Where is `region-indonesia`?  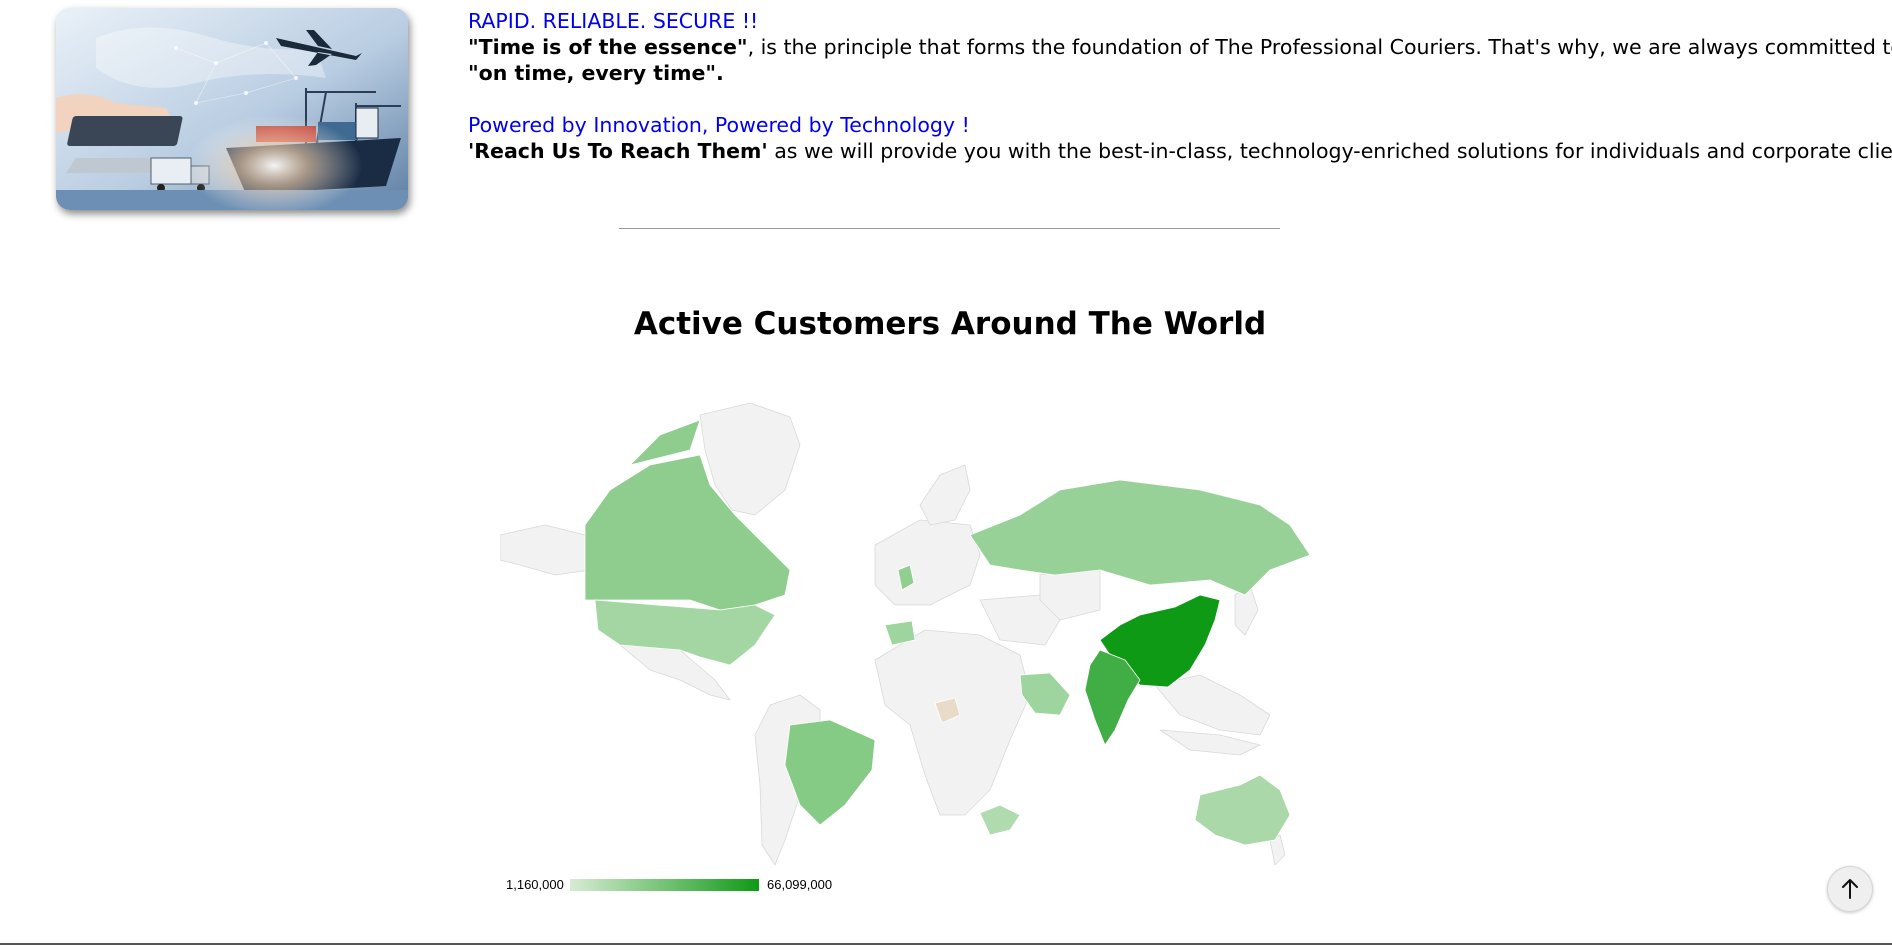
region-indonesia is located at coordinates (1210, 742).